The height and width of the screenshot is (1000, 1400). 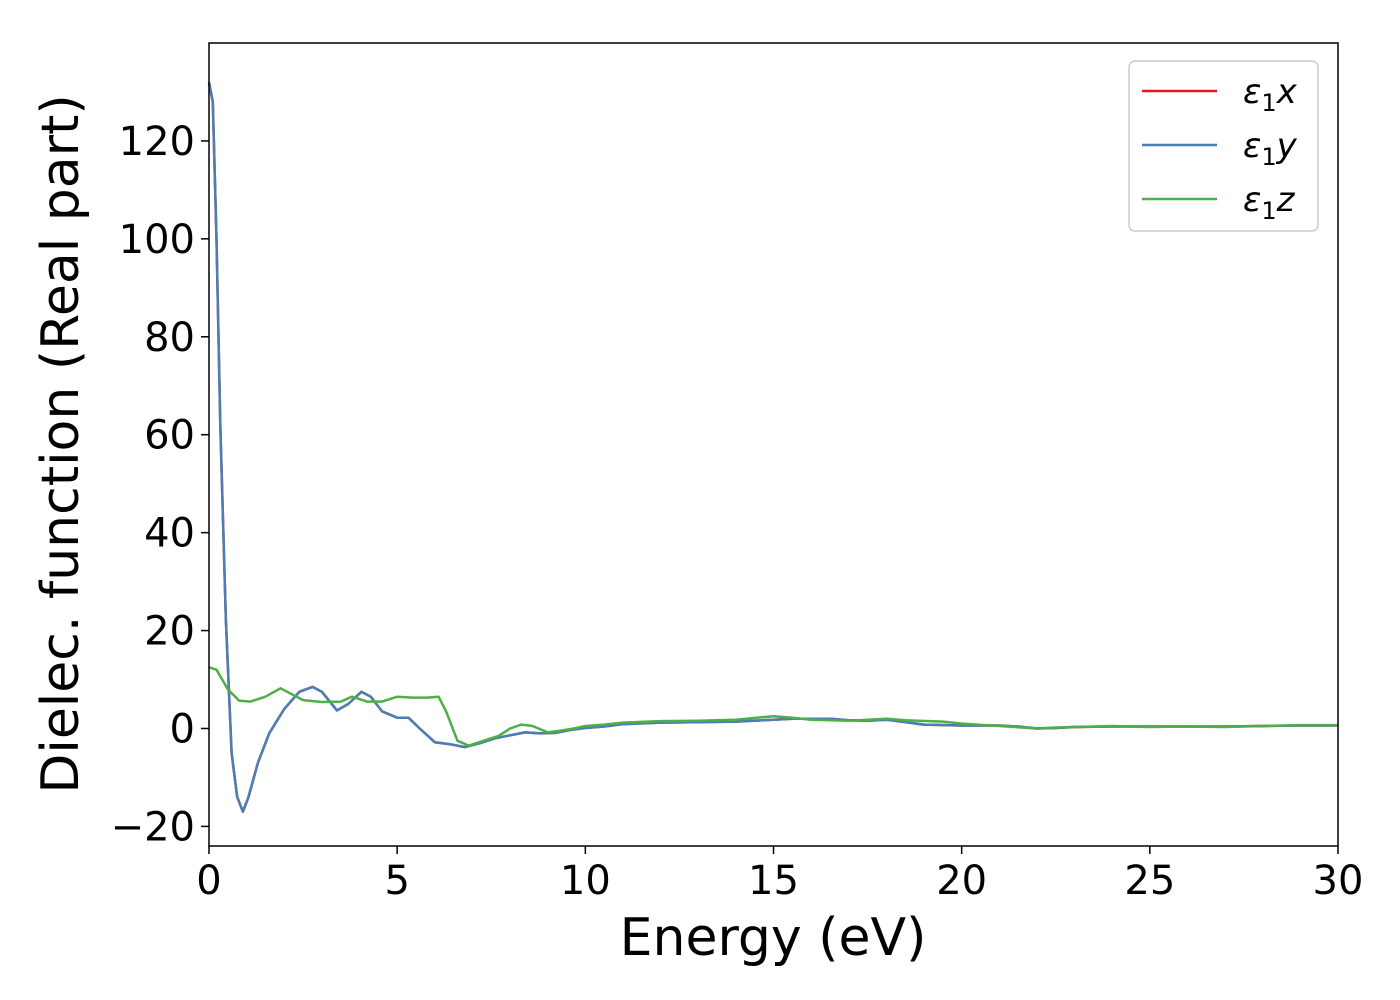 What do you see at coordinates (169, 632) in the screenshot?
I see `y-tick-label: 20` at bounding box center [169, 632].